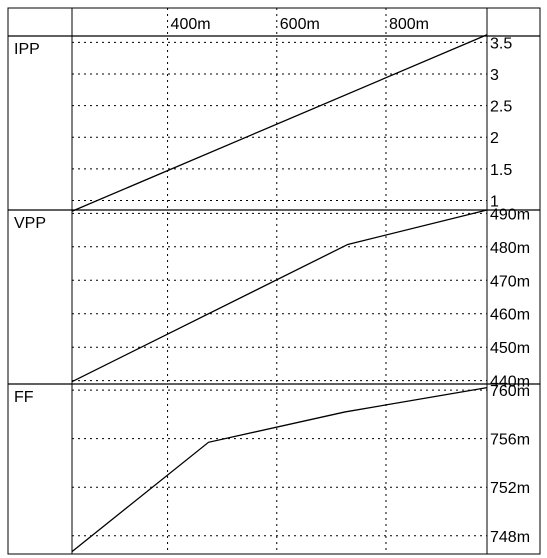 The width and height of the screenshot is (547, 558). I want to click on y-tick-label: 3, so click(494, 75).